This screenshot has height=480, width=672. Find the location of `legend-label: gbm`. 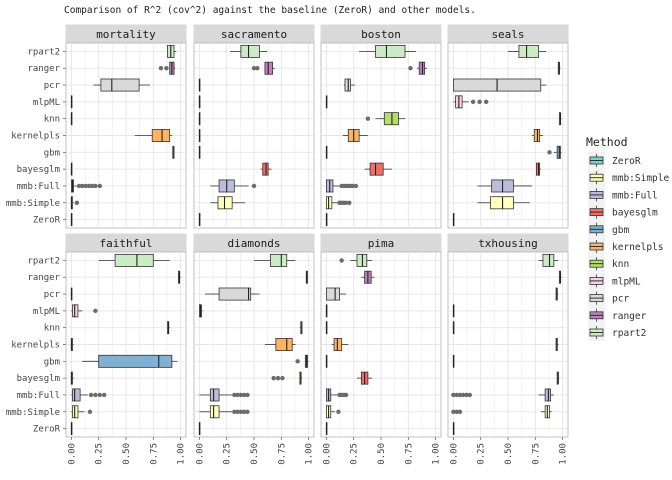

legend-label: gbm is located at coordinates (620, 230).